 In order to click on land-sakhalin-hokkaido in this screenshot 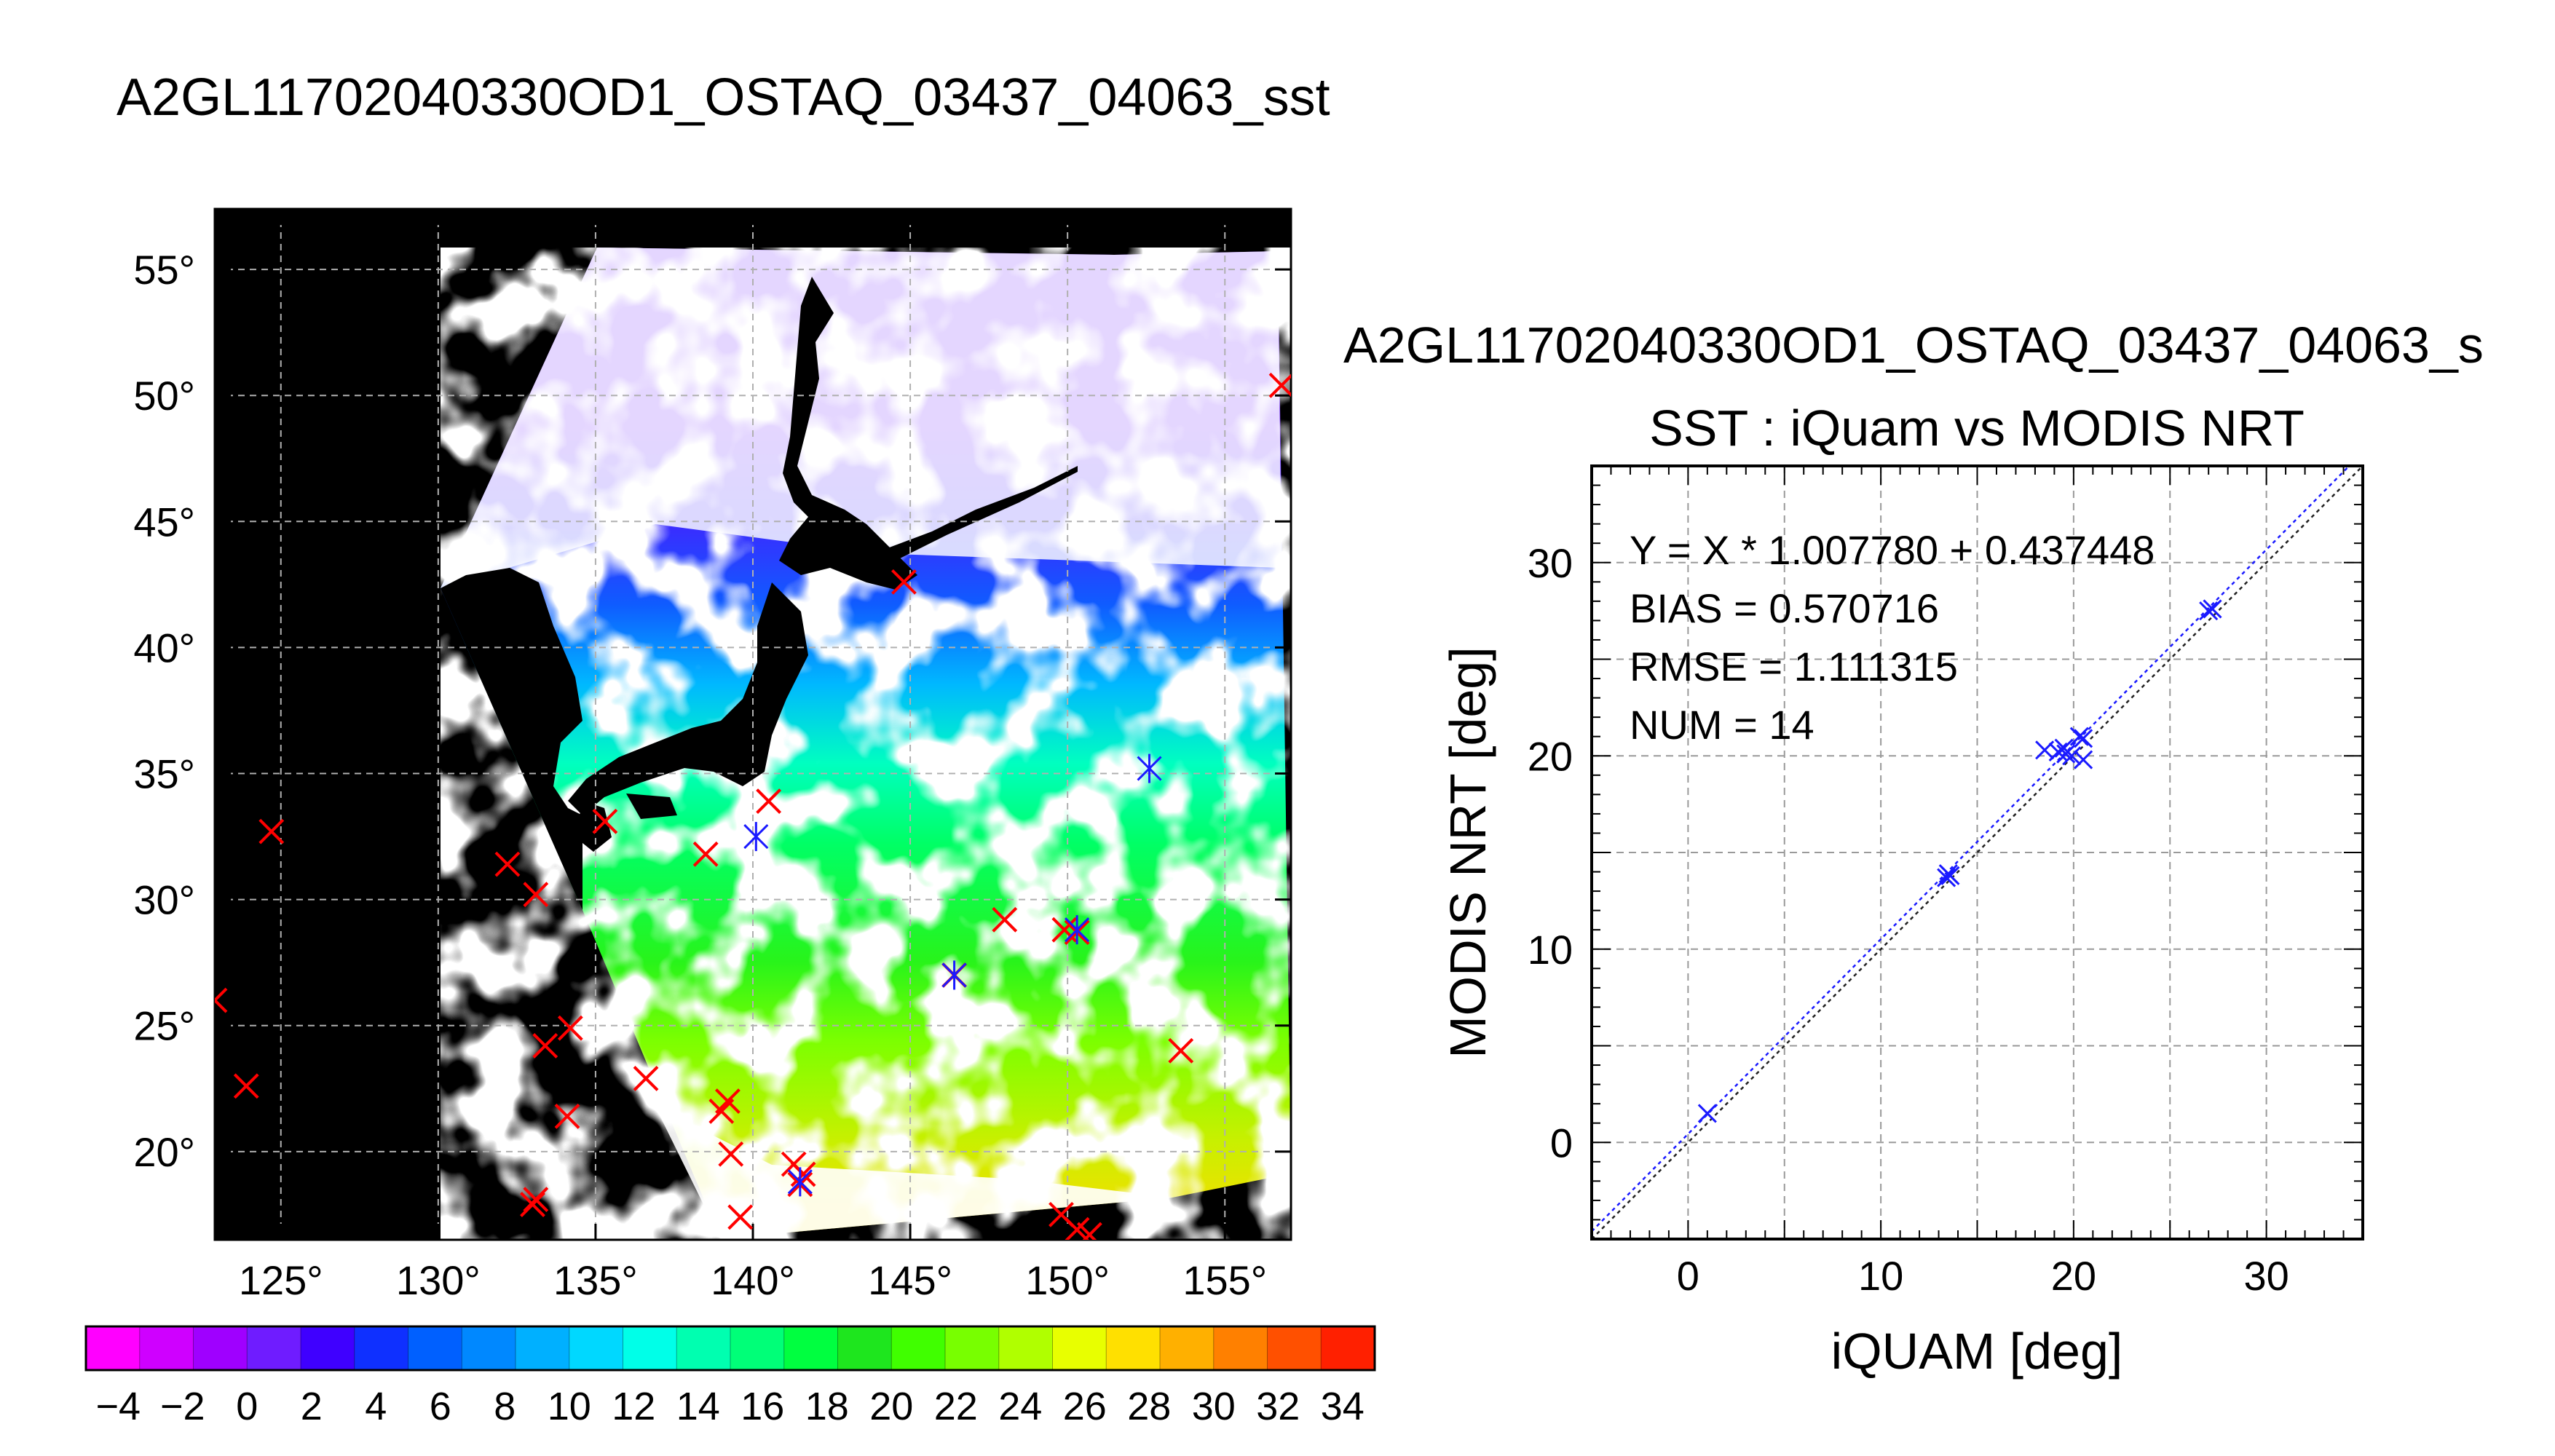, I will do `click(848, 433)`.